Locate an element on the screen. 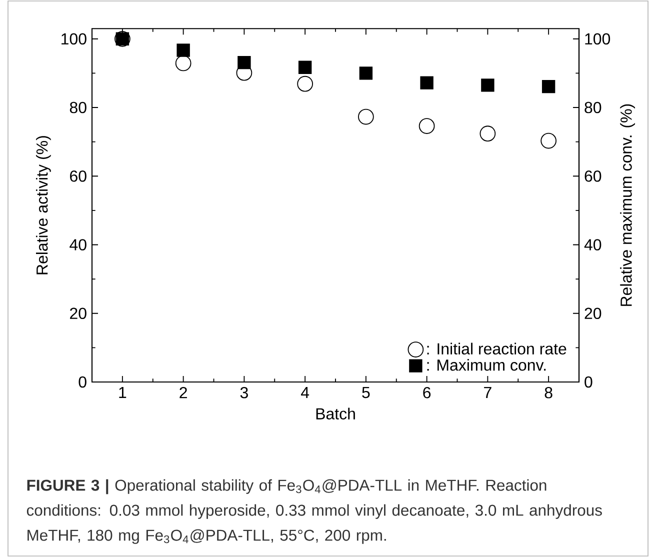  y2-tick-label: 100 is located at coordinates (597, 39).